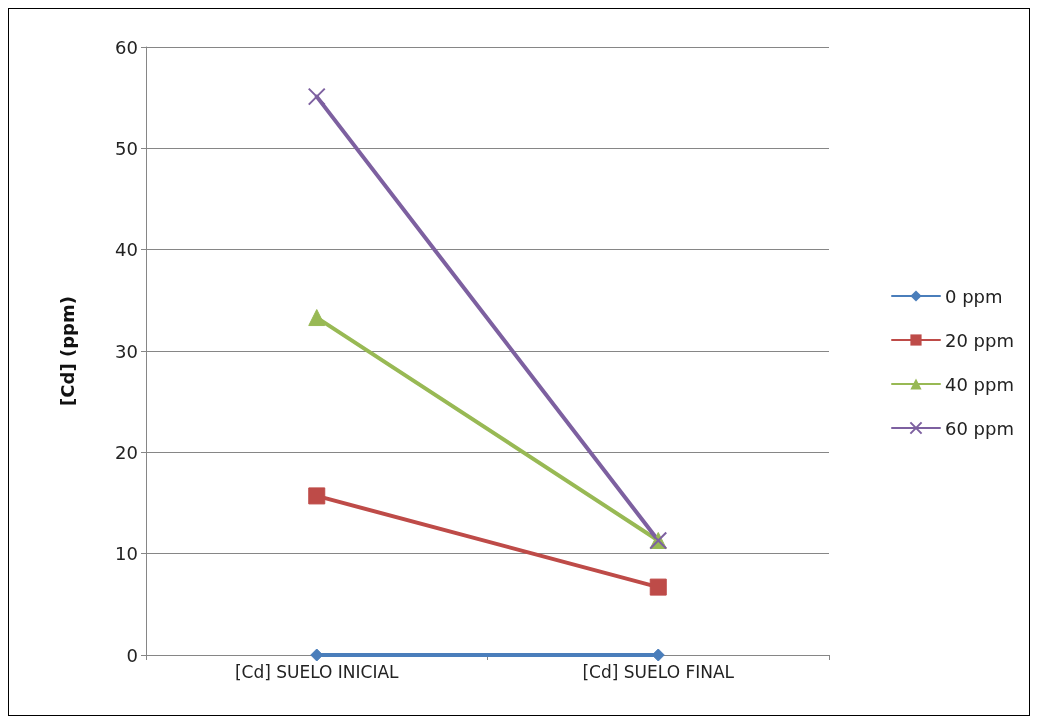 This screenshot has width=1037, height=724. I want to click on x-tick-label: [Cd] SUELO INICIAL, so click(317, 671).